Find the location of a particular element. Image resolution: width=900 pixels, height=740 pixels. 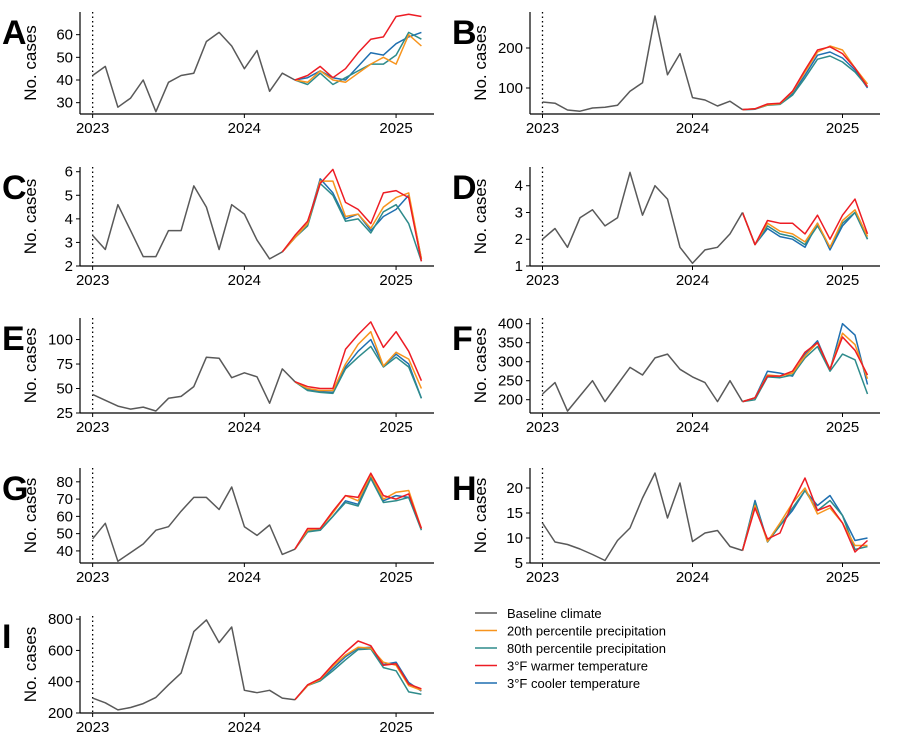

legend-label: 20th percentile precipitation is located at coordinates (586, 631).